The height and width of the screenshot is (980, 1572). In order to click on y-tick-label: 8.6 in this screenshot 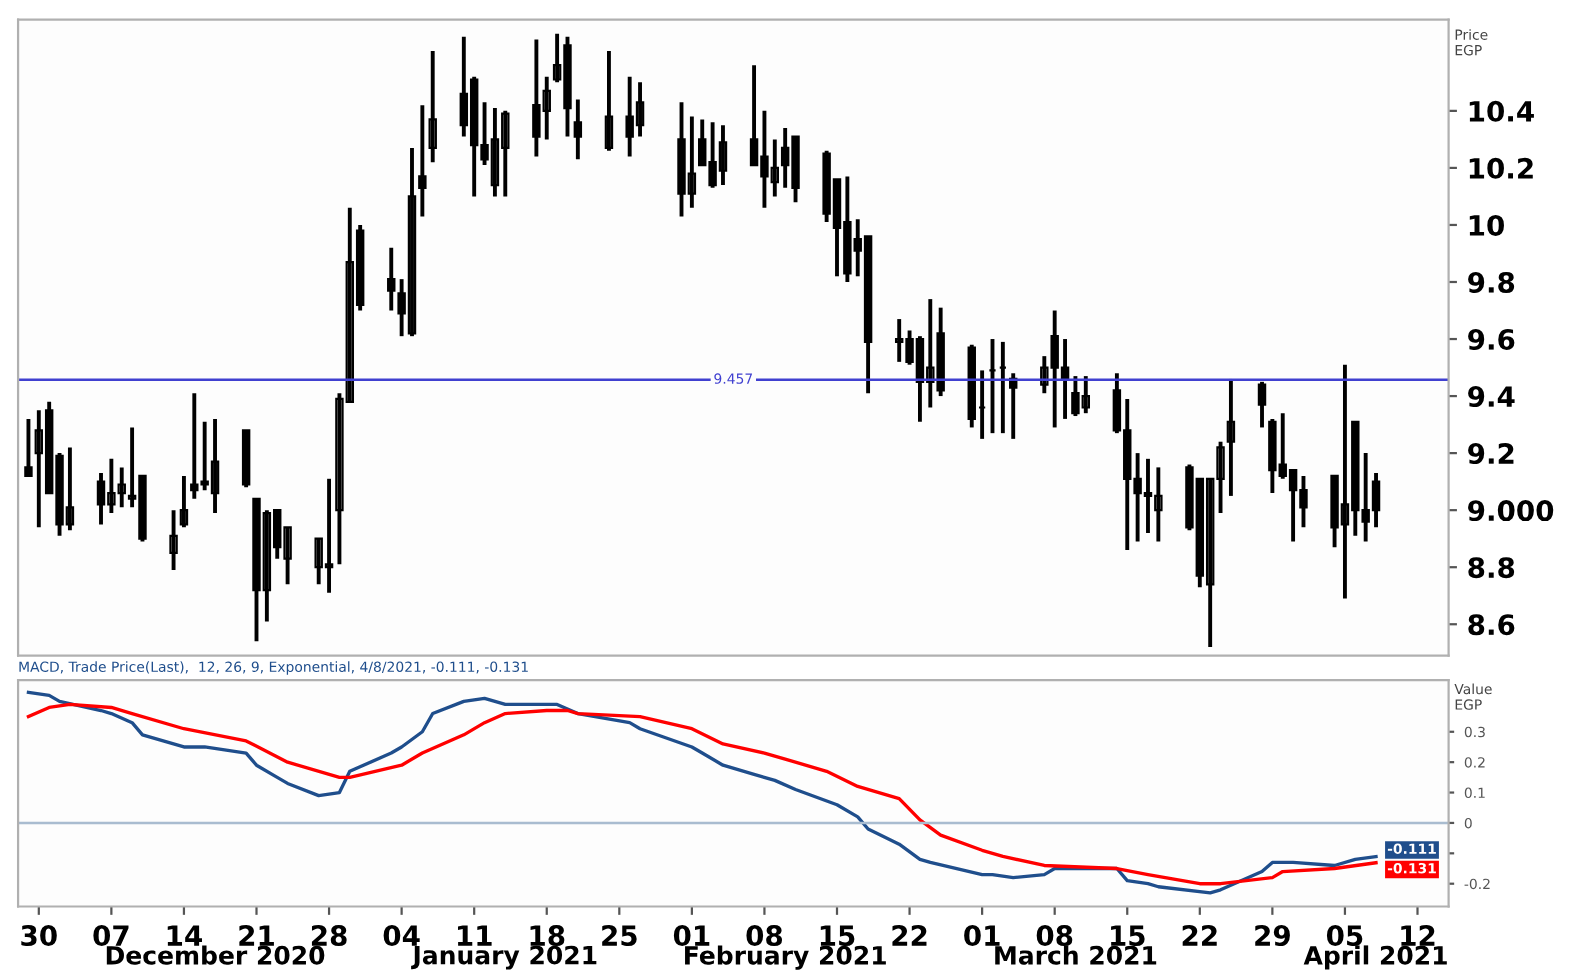, I will do `click(1491, 625)`.